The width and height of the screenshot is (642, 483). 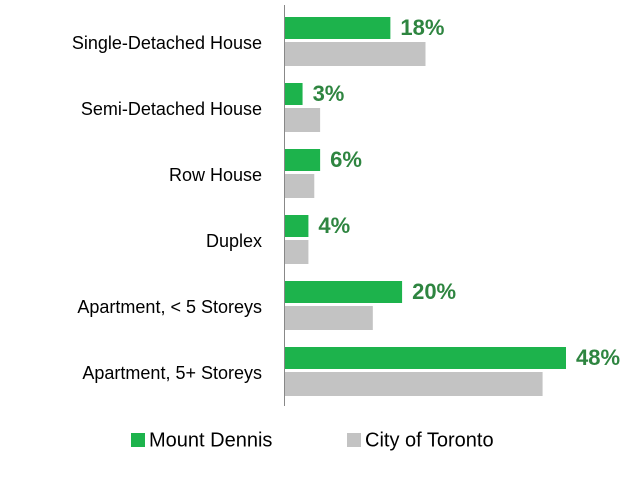 What do you see at coordinates (334, 225) in the screenshot?
I see `value-label: 4%` at bounding box center [334, 225].